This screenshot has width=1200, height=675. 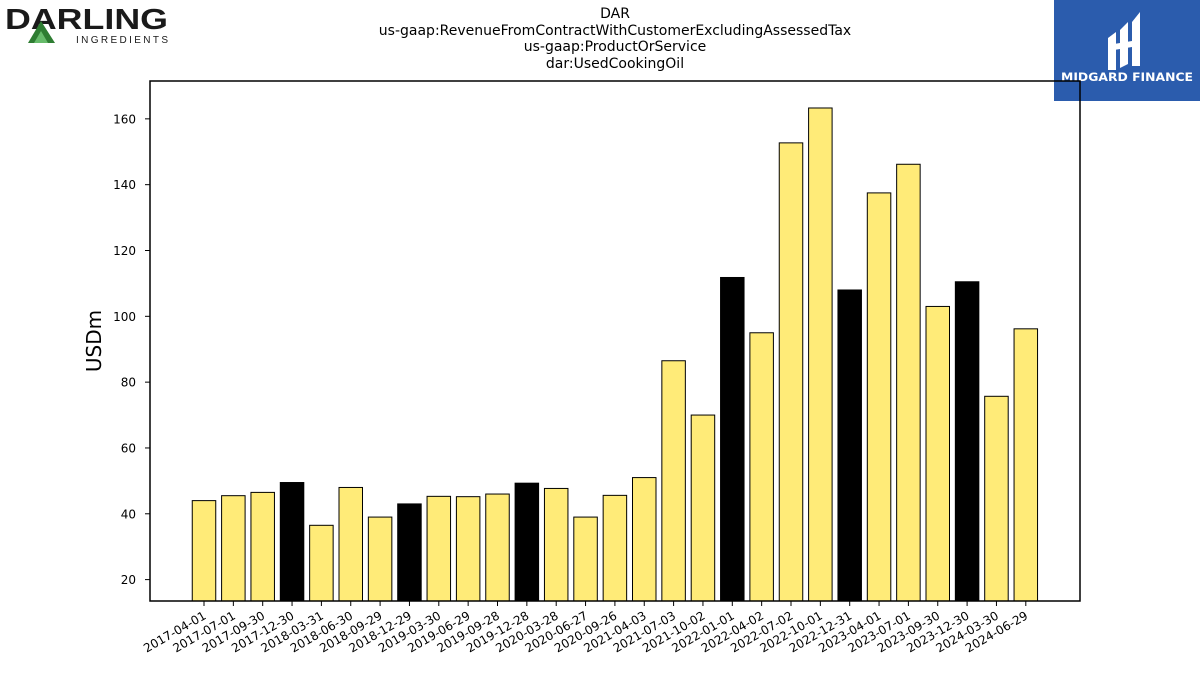 What do you see at coordinates (41, 37) in the screenshot?
I see `company-logo-triangle-highlight-icon` at bounding box center [41, 37].